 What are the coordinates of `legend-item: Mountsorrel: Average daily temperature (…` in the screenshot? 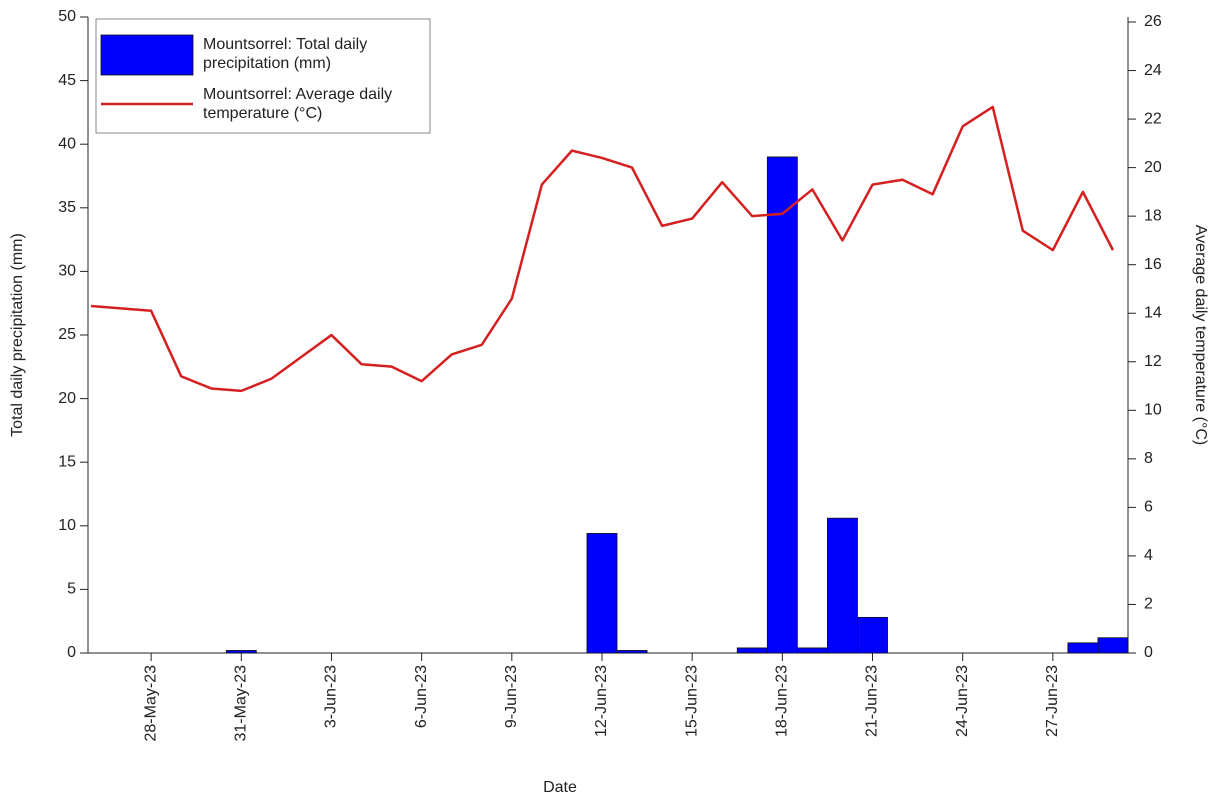 It's located at (298, 104).